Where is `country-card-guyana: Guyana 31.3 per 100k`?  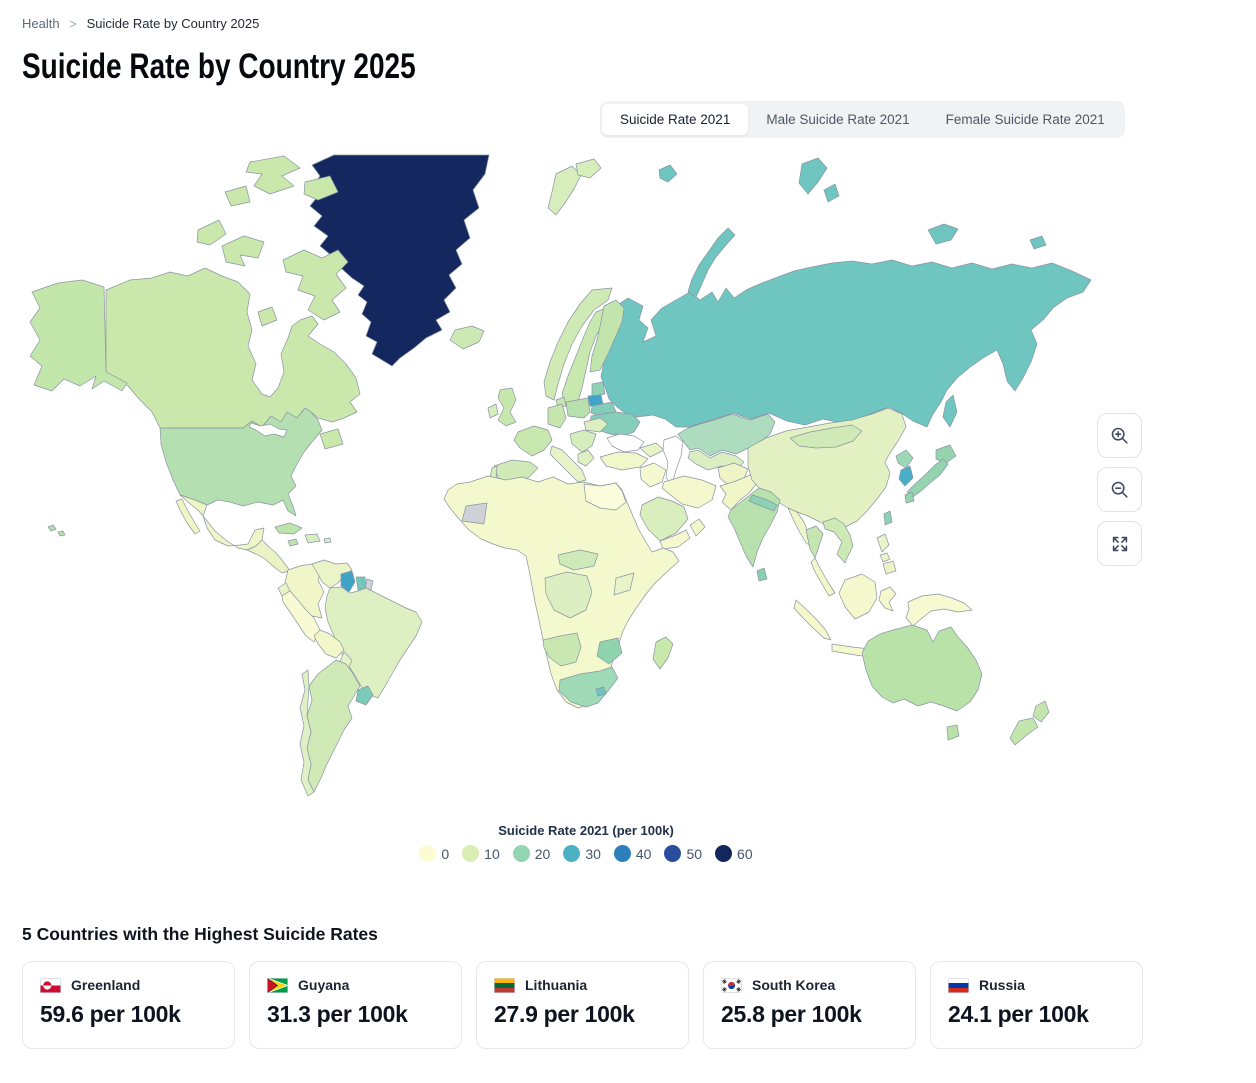 country-card-guyana: Guyana 31.3 per 100k is located at coordinates (355, 1005).